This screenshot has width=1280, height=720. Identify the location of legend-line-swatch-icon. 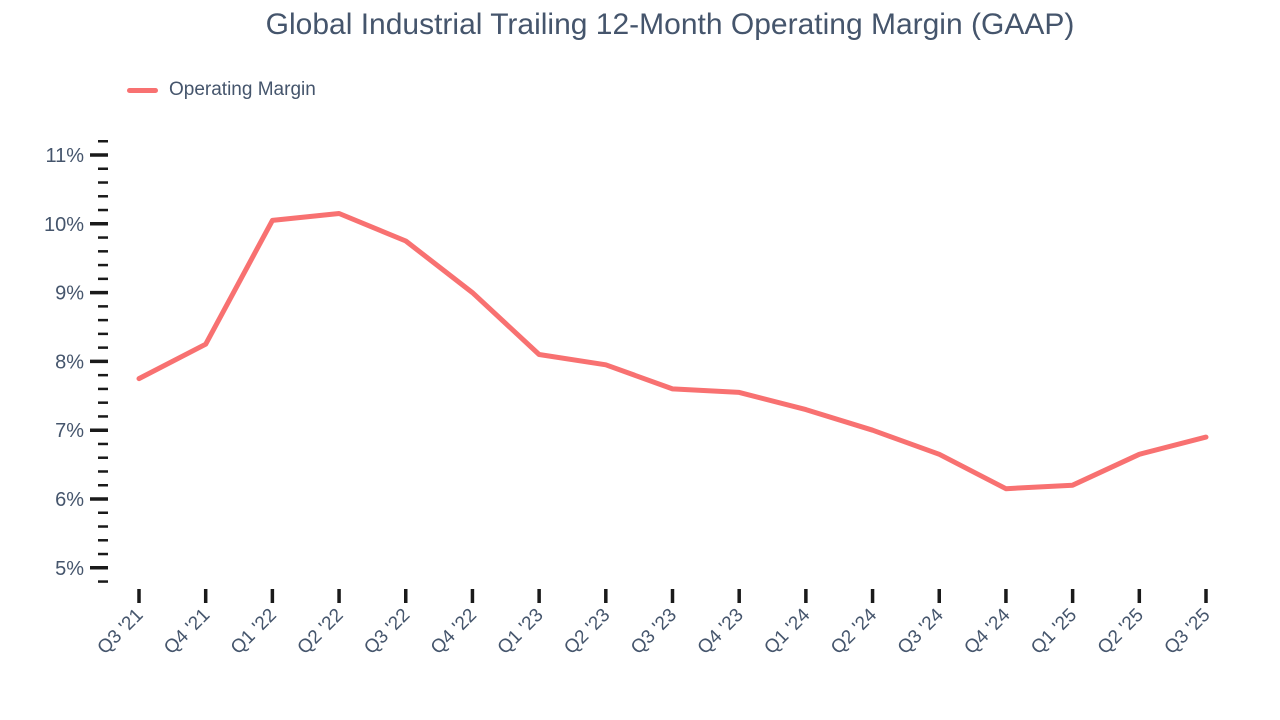
(142, 90).